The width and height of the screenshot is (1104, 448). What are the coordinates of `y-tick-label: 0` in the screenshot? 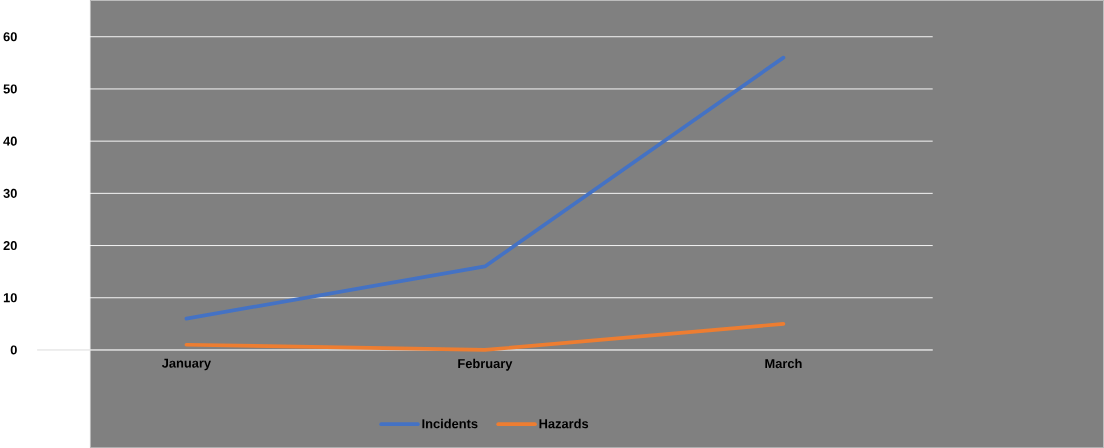 It's located at (13, 350).